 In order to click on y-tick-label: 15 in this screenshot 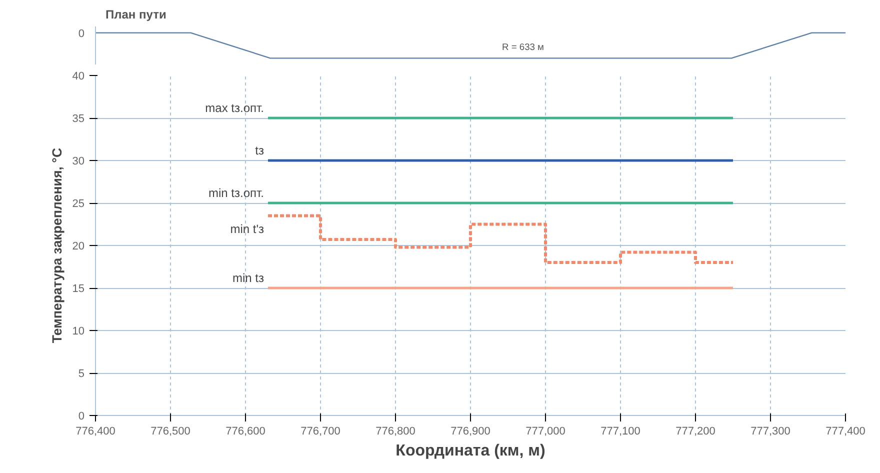, I will do `click(78, 289)`.